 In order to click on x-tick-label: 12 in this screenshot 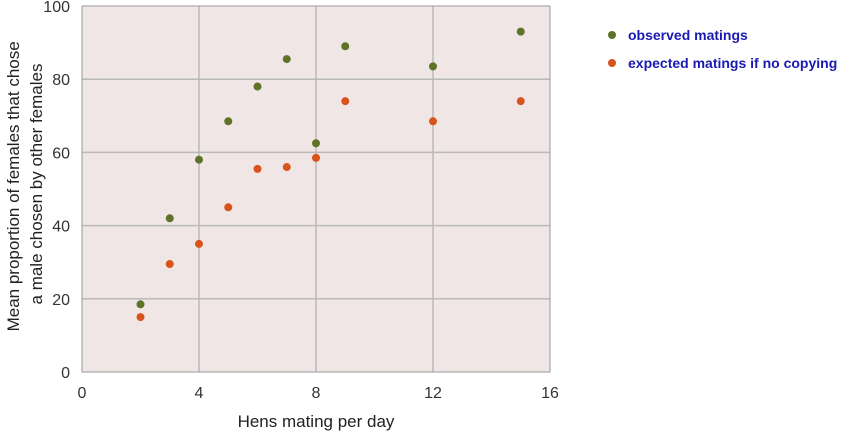, I will do `click(433, 393)`.